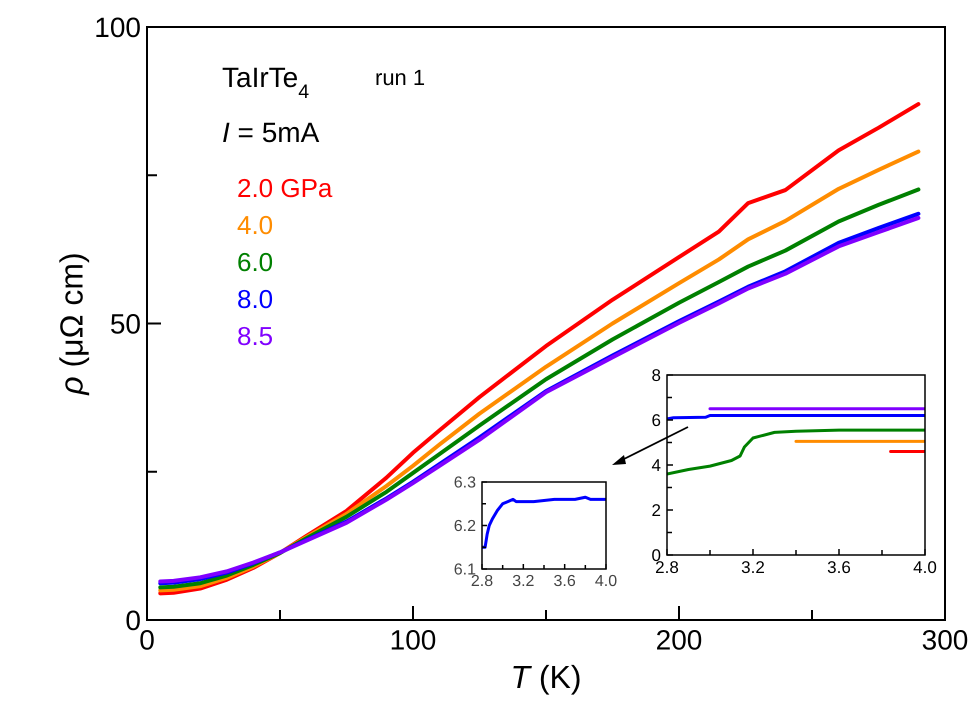  I want to click on y-tick-label: 0, so click(133, 620).